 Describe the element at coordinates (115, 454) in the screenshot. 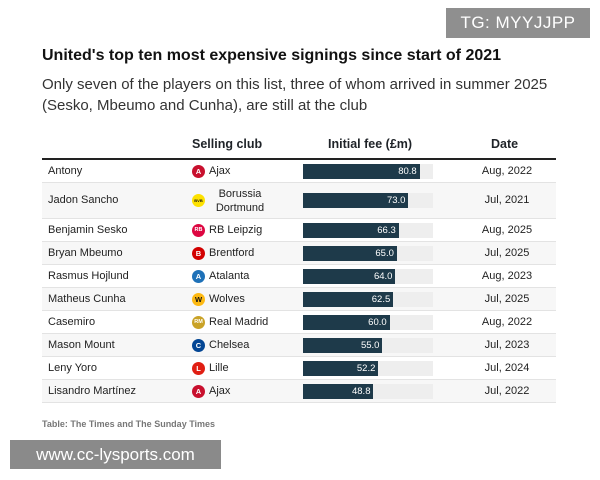

I see `watermark-bottom: www.cc-lysports.com` at that location.